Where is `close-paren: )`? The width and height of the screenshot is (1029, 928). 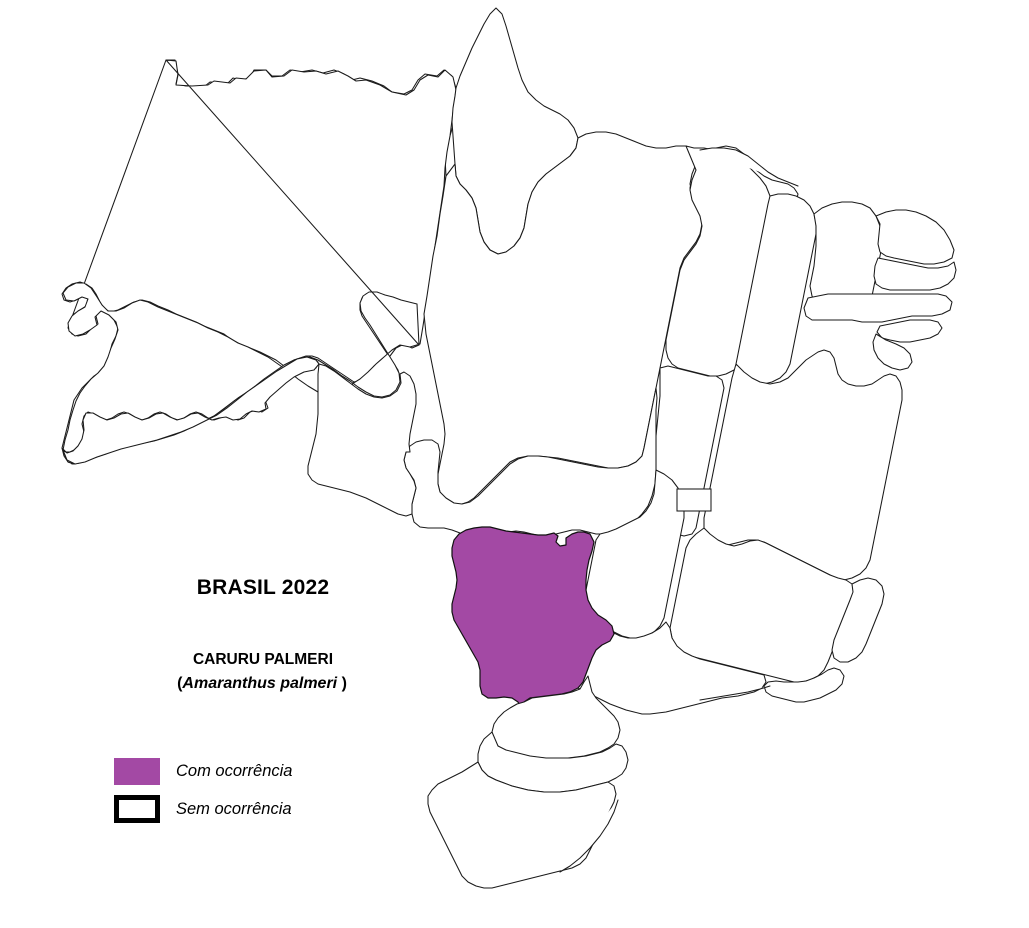
close-paren: ) is located at coordinates (342, 683).